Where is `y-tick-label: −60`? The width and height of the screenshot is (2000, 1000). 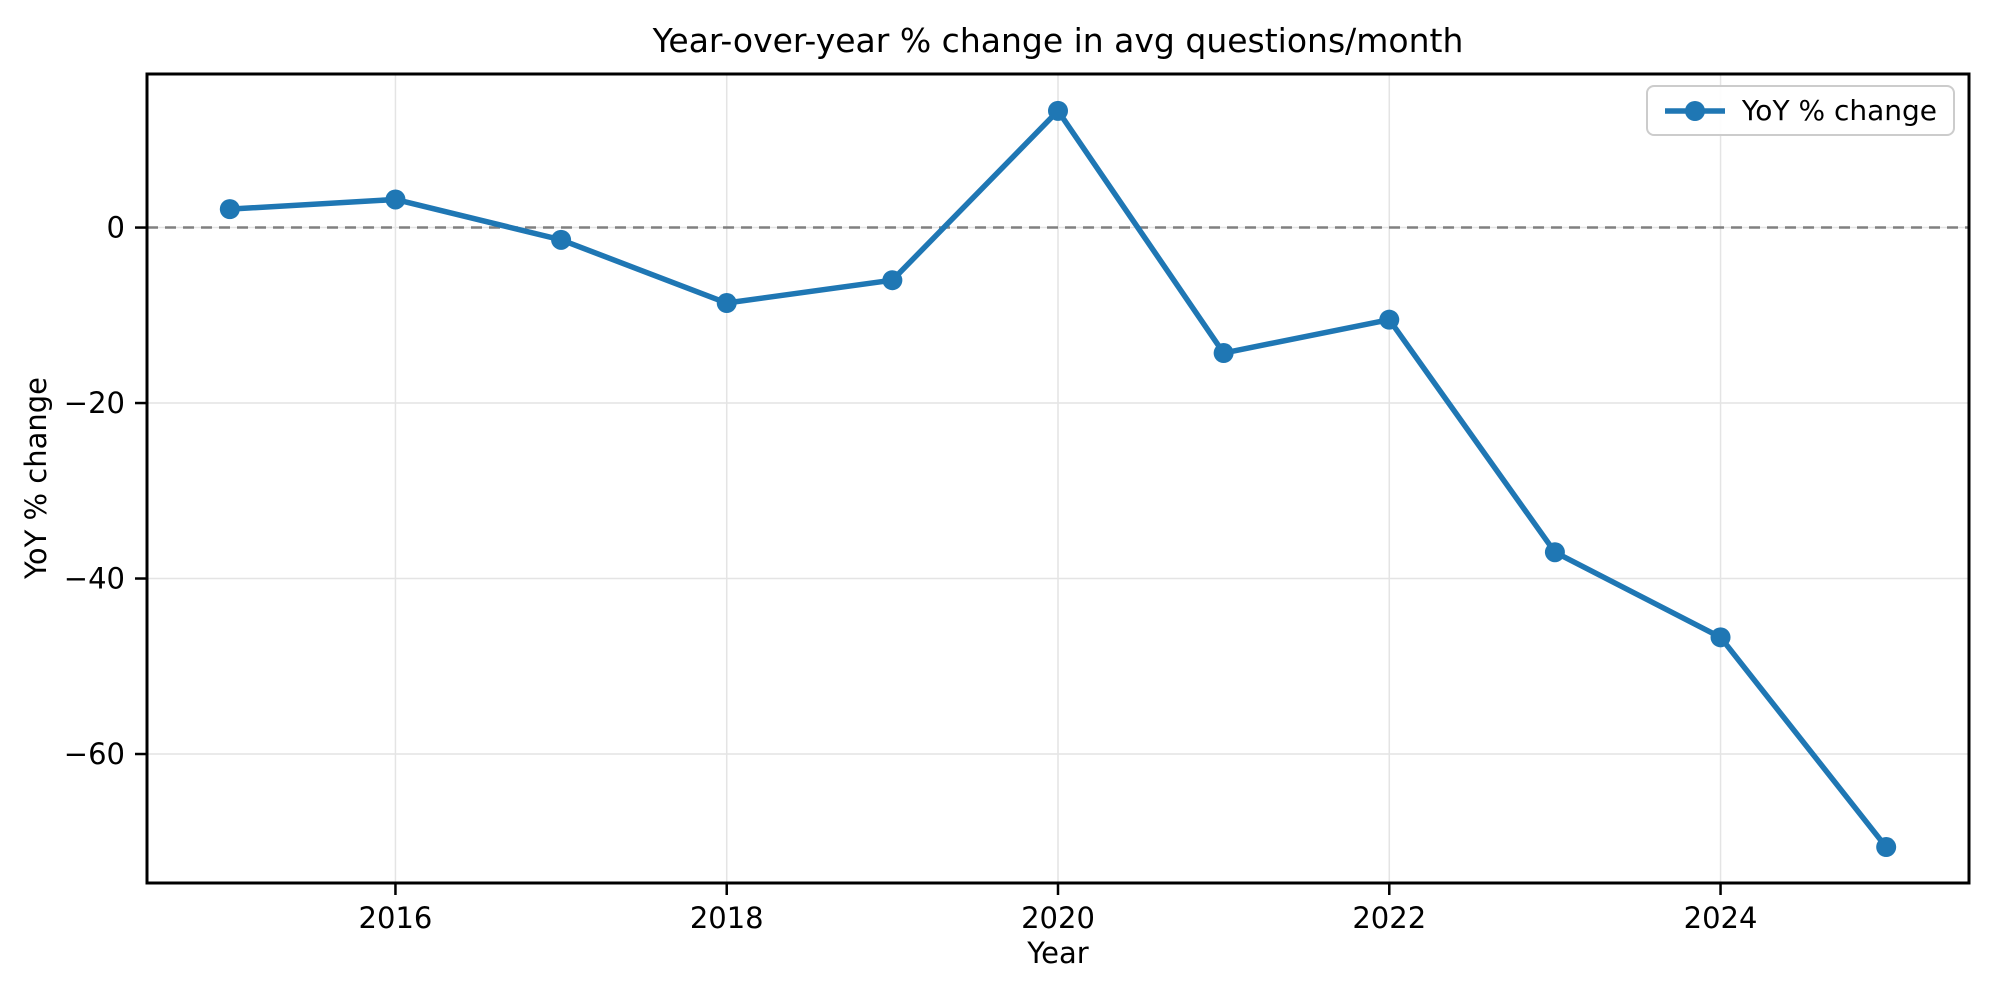
y-tick-label: −60 is located at coordinates (94, 754).